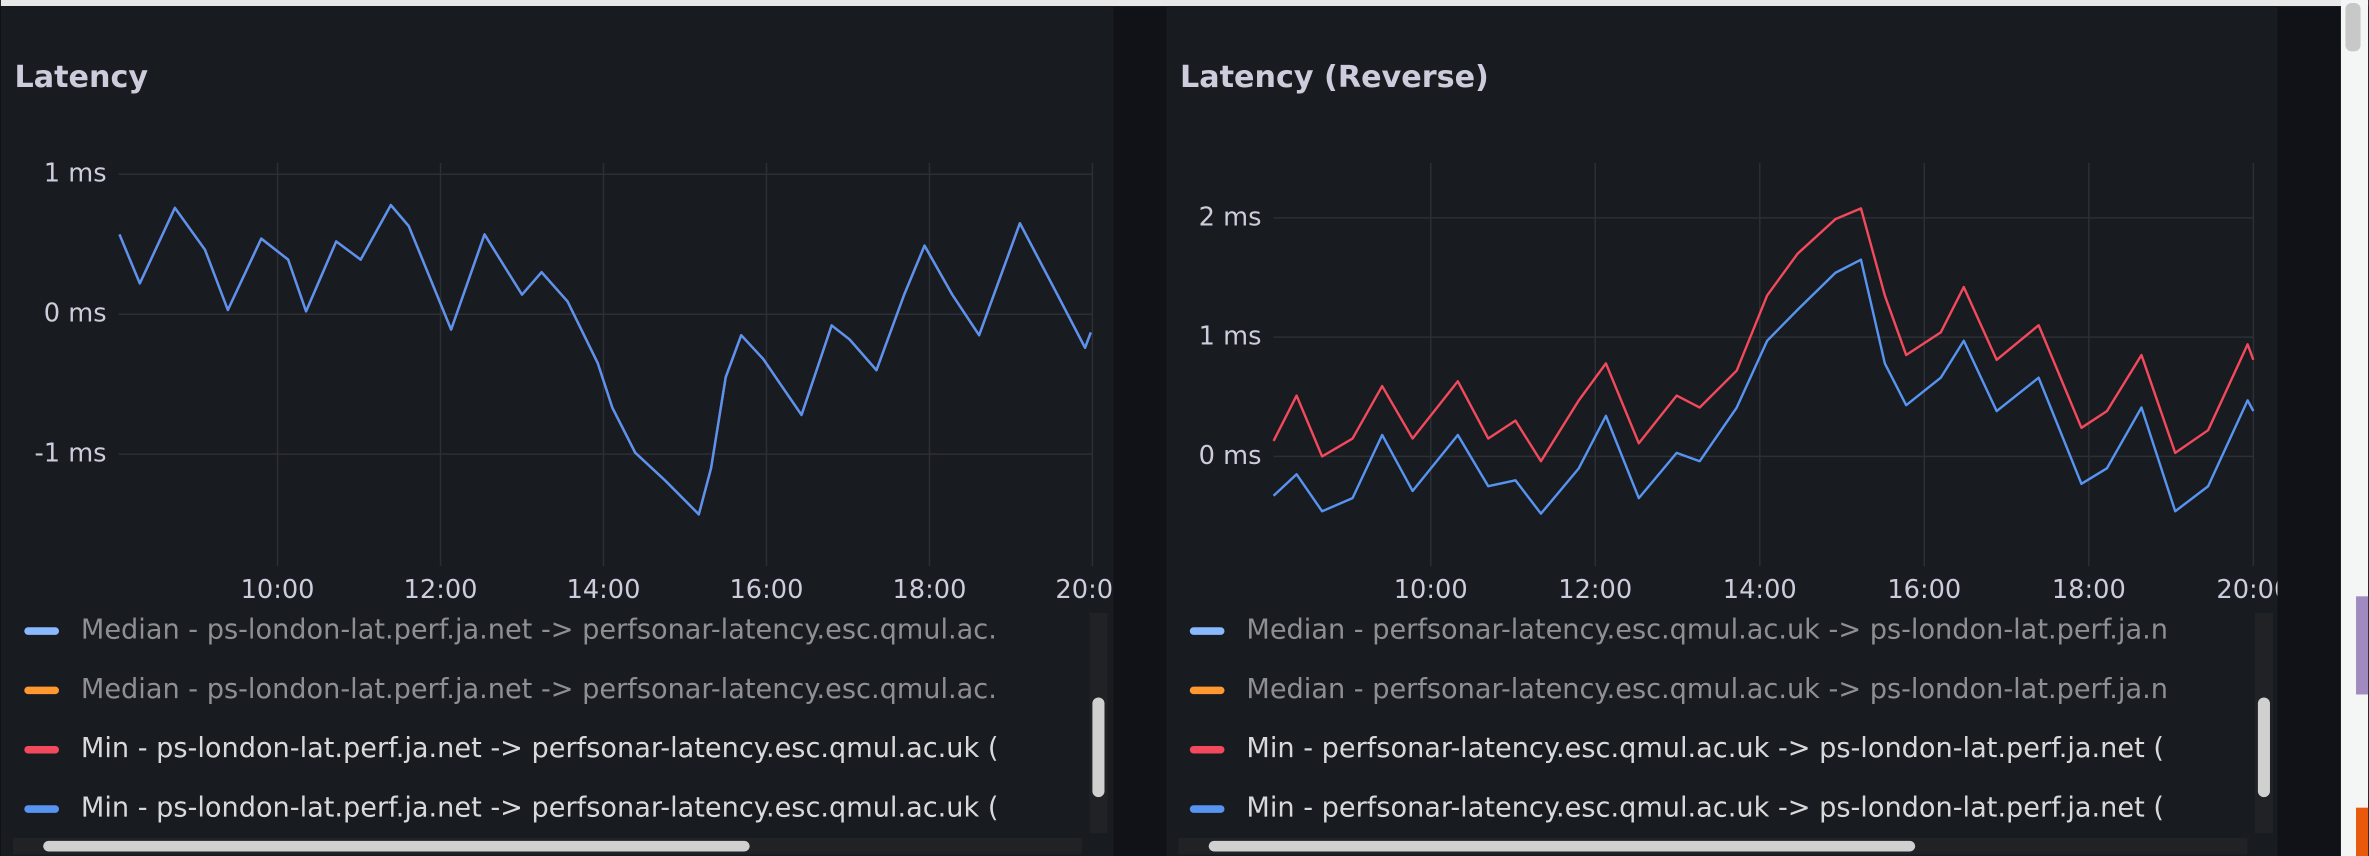  What do you see at coordinates (2354, 428) in the screenshot?
I see `page-scrollbar` at bounding box center [2354, 428].